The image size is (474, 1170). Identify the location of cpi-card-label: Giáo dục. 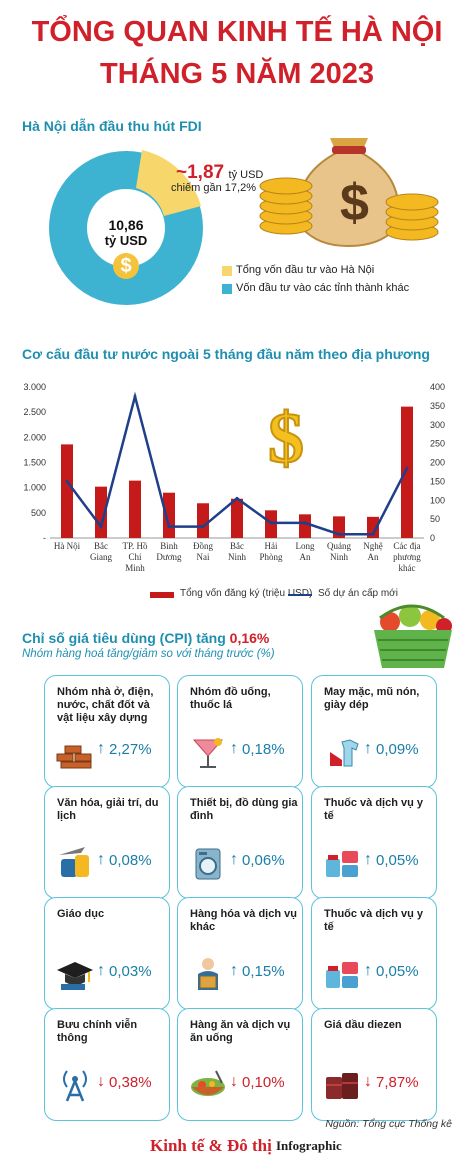
(81, 914).